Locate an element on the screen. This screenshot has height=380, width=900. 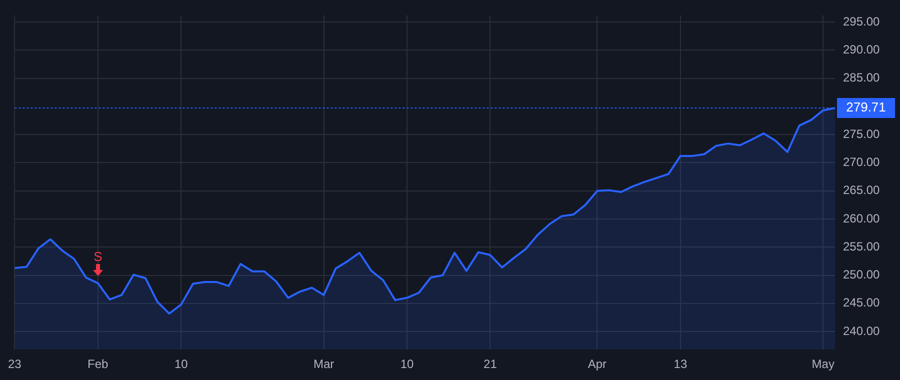
y-tick-label: 290.00 is located at coordinates (861, 49).